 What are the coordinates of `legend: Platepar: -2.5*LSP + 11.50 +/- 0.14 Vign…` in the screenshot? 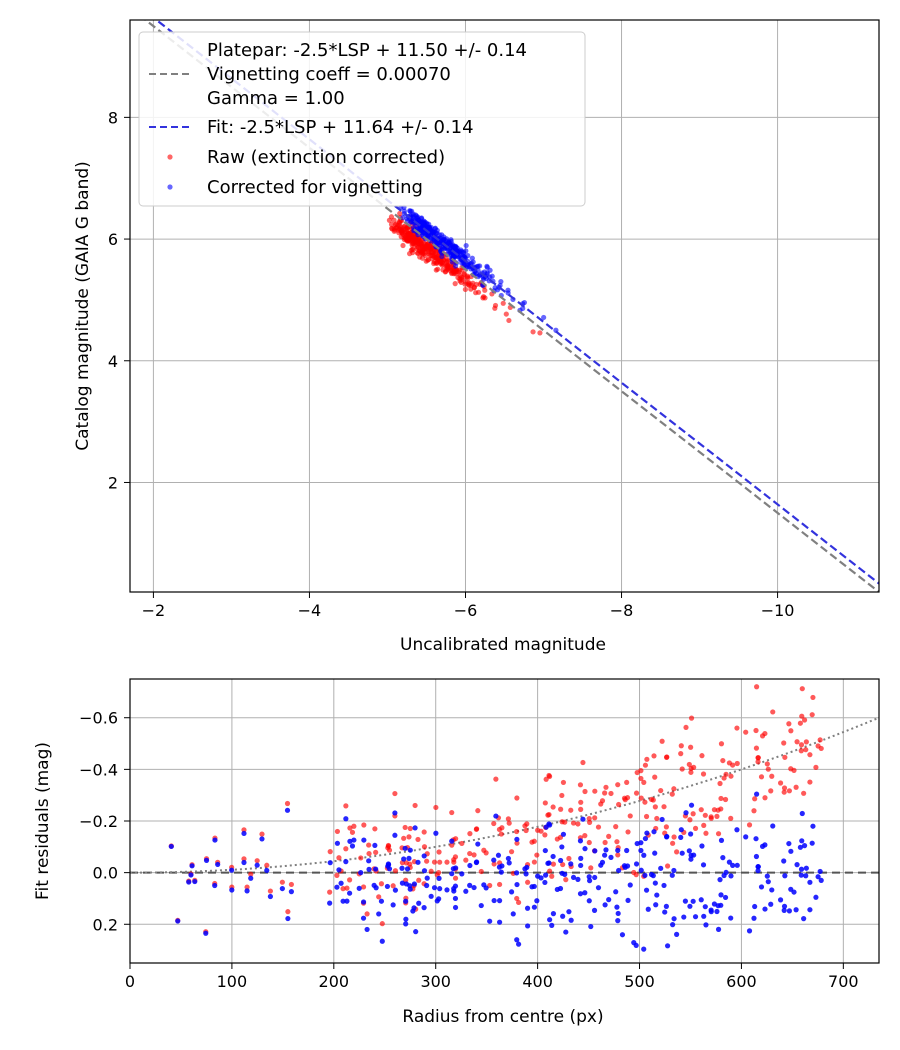 It's located at (362, 119).